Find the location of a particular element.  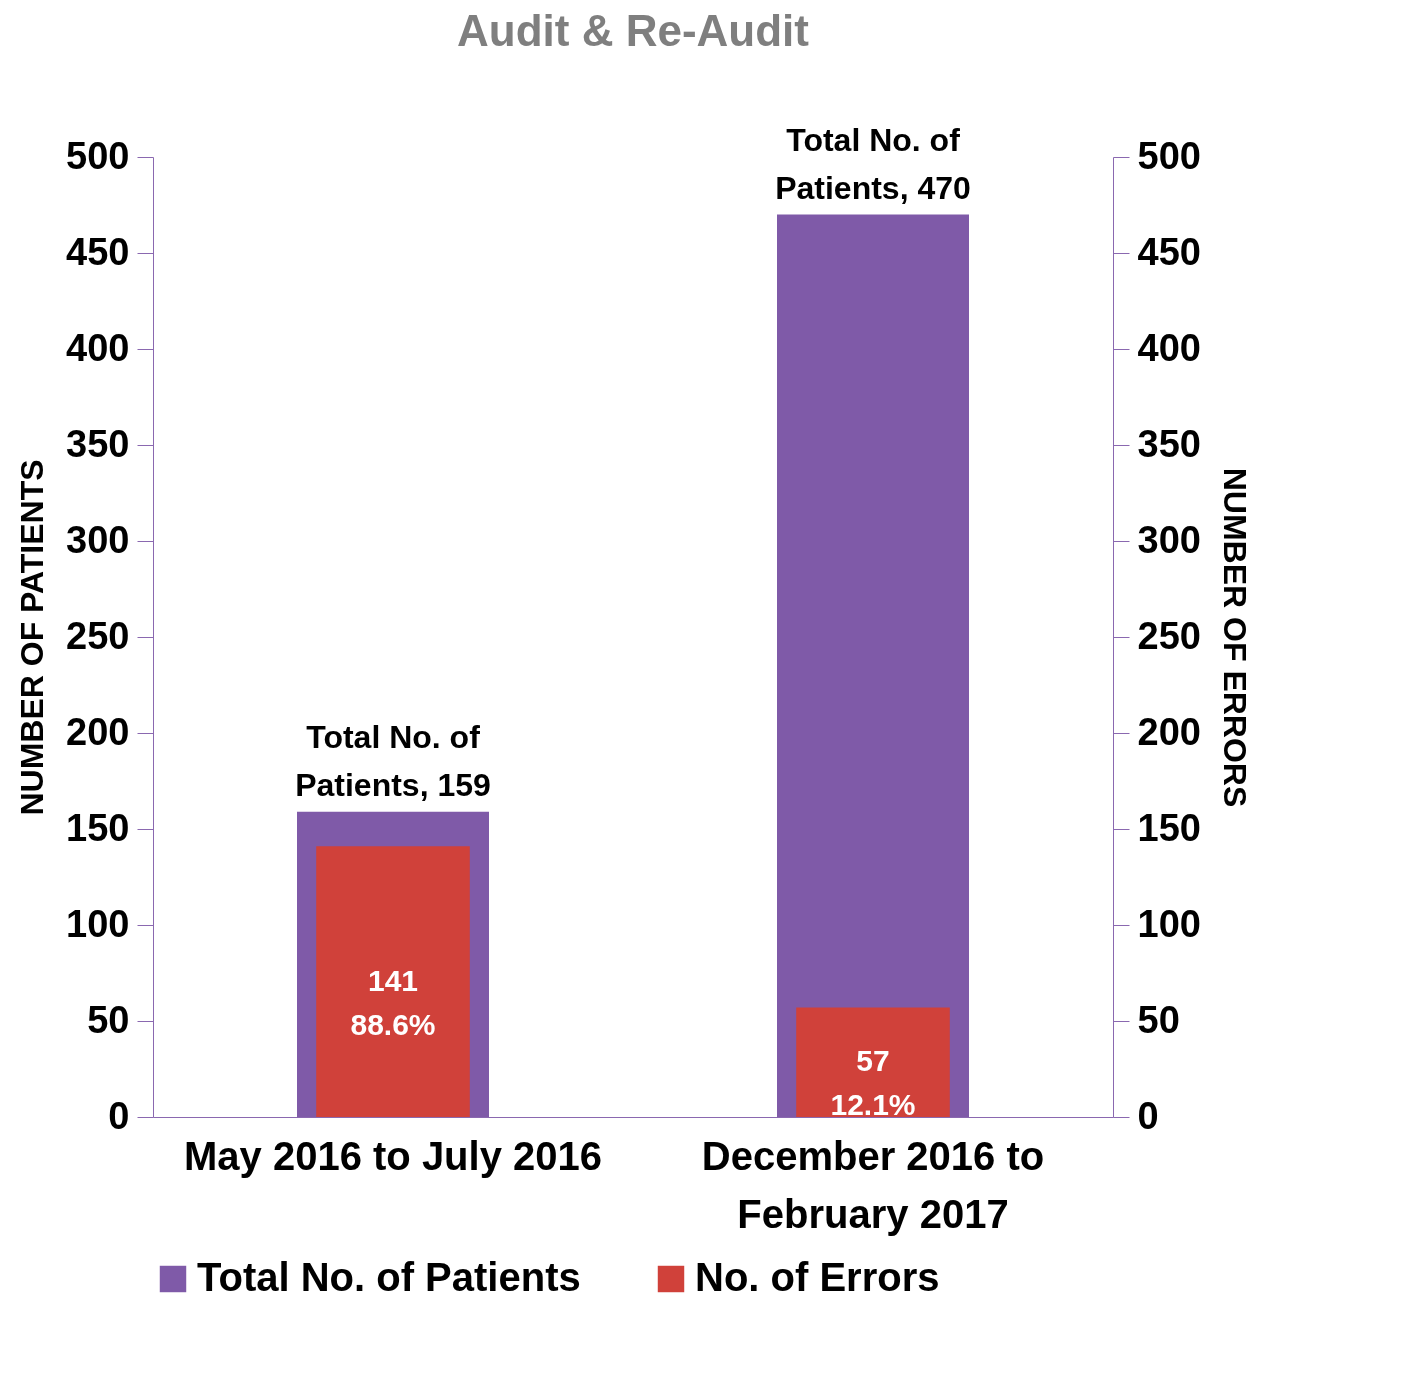

y2-tick-label: 50 is located at coordinates (1158, 1019).